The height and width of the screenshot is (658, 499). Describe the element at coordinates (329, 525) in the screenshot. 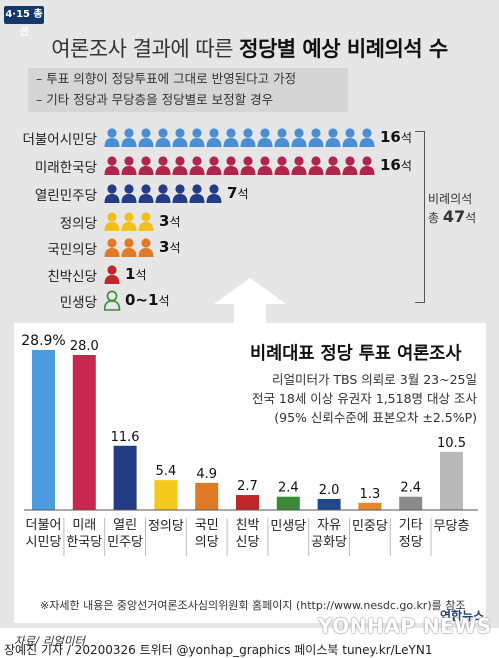

I see `category-label: 자유` at that location.